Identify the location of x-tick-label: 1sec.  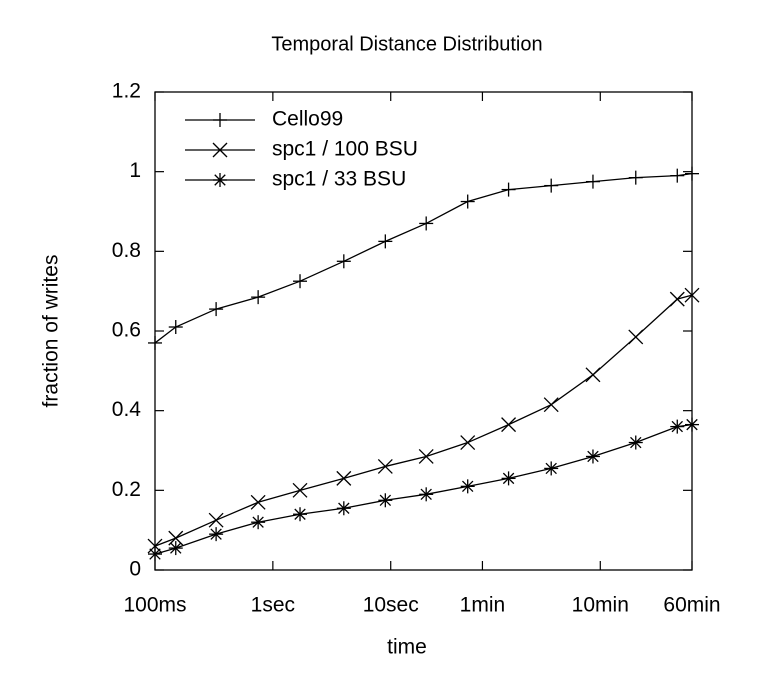
(273, 605).